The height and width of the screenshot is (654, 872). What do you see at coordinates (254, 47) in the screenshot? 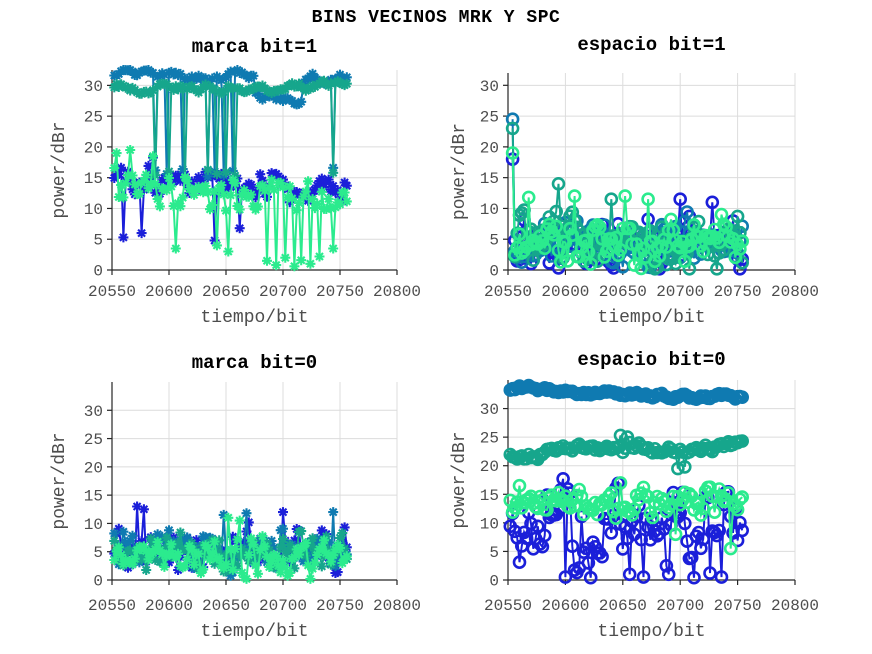
I see `subplot-title: marca bit=1` at bounding box center [254, 47].